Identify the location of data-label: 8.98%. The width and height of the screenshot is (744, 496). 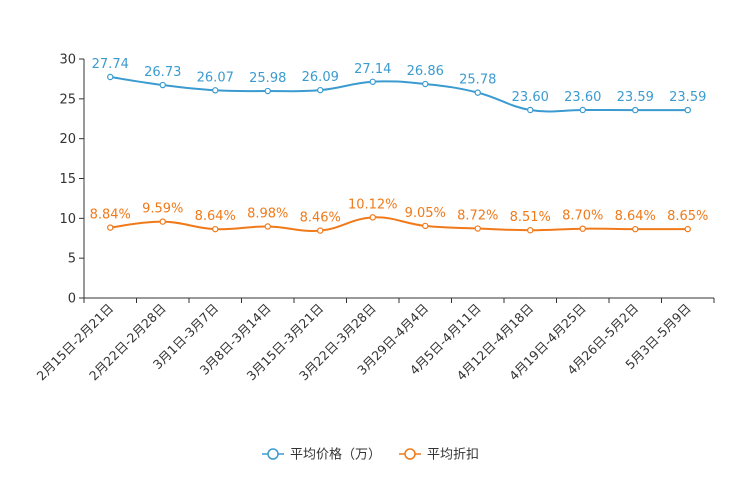
(267, 213).